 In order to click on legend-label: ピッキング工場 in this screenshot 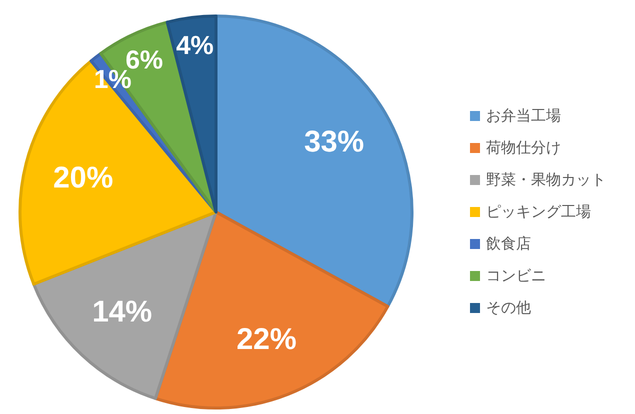, I will do `click(538, 212)`.